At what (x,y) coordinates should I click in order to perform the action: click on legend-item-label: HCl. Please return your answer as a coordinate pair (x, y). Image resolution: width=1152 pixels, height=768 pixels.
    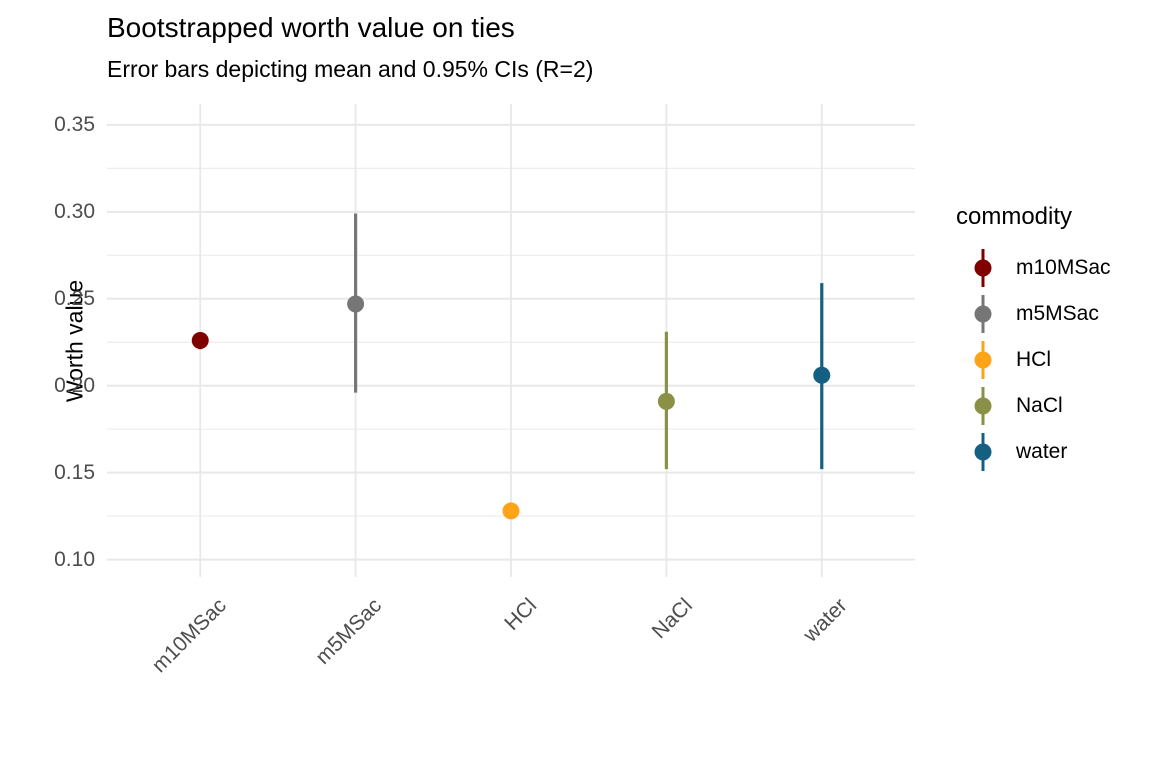
    Looking at the image, I should click on (1033, 359).